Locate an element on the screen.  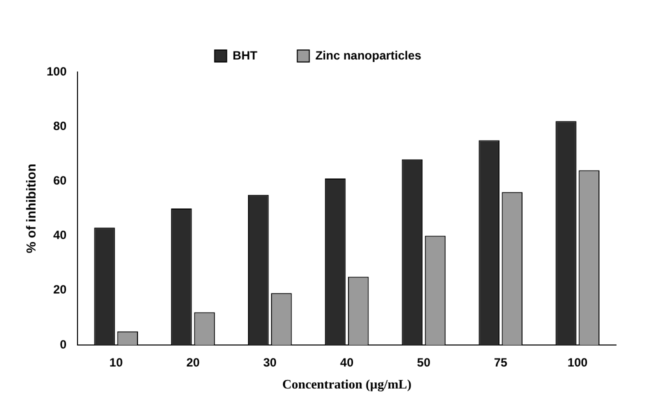
x-tick-label: 50 is located at coordinates (424, 363).